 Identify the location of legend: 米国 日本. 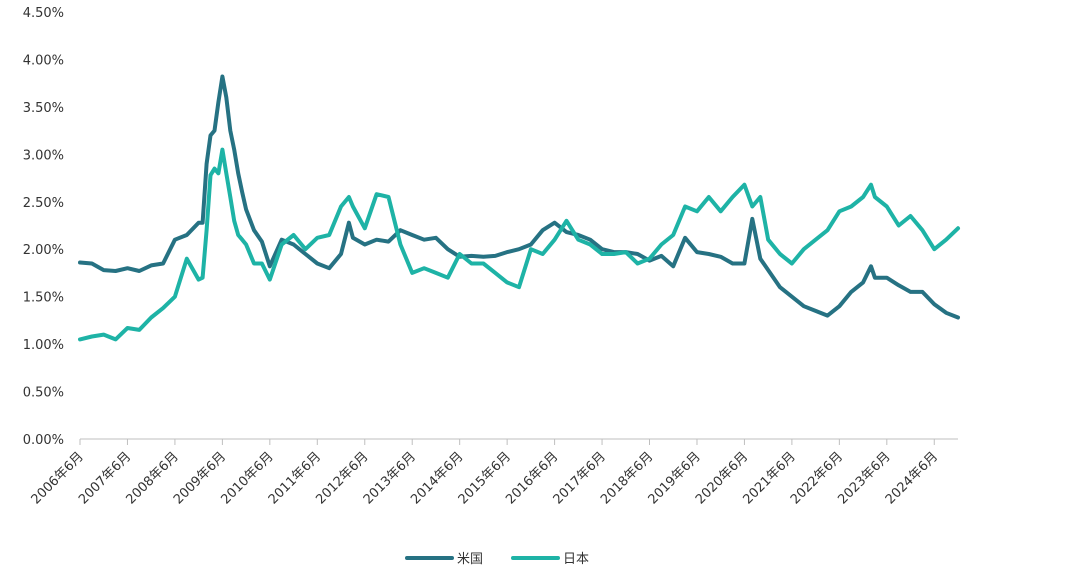
(497, 559).